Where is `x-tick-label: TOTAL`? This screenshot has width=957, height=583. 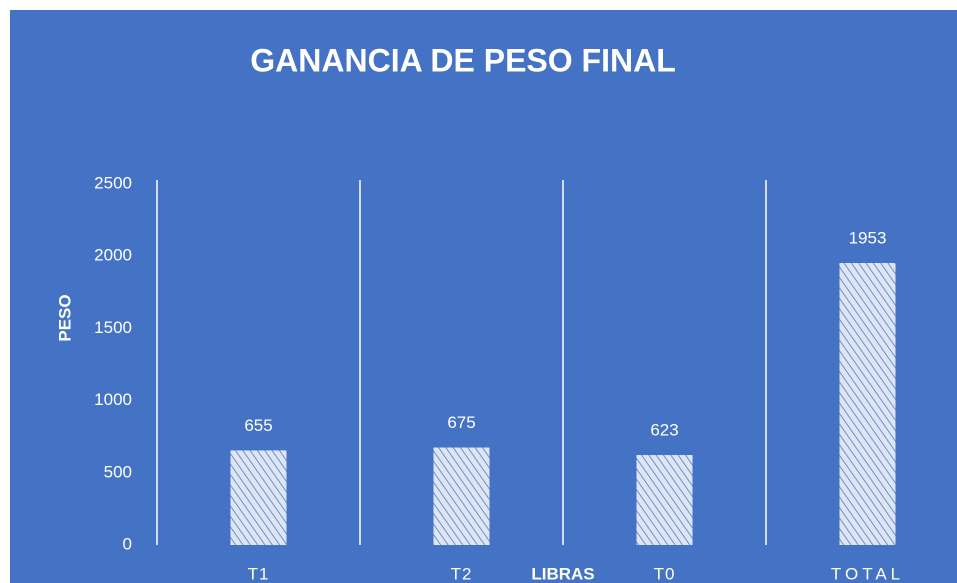 x-tick-label: TOTAL is located at coordinates (867, 573).